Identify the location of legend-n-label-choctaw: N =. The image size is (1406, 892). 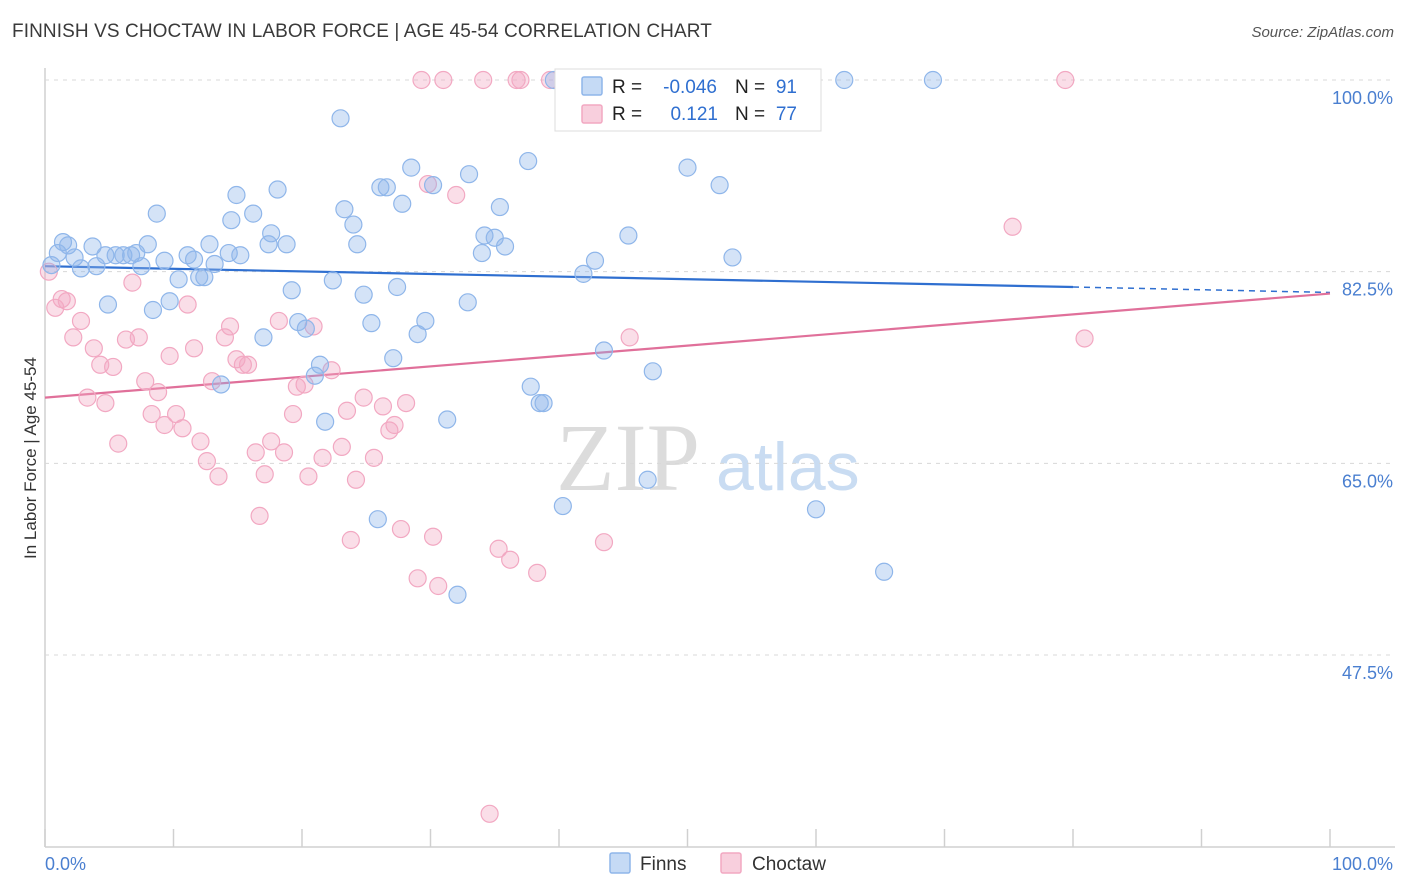
(750, 114).